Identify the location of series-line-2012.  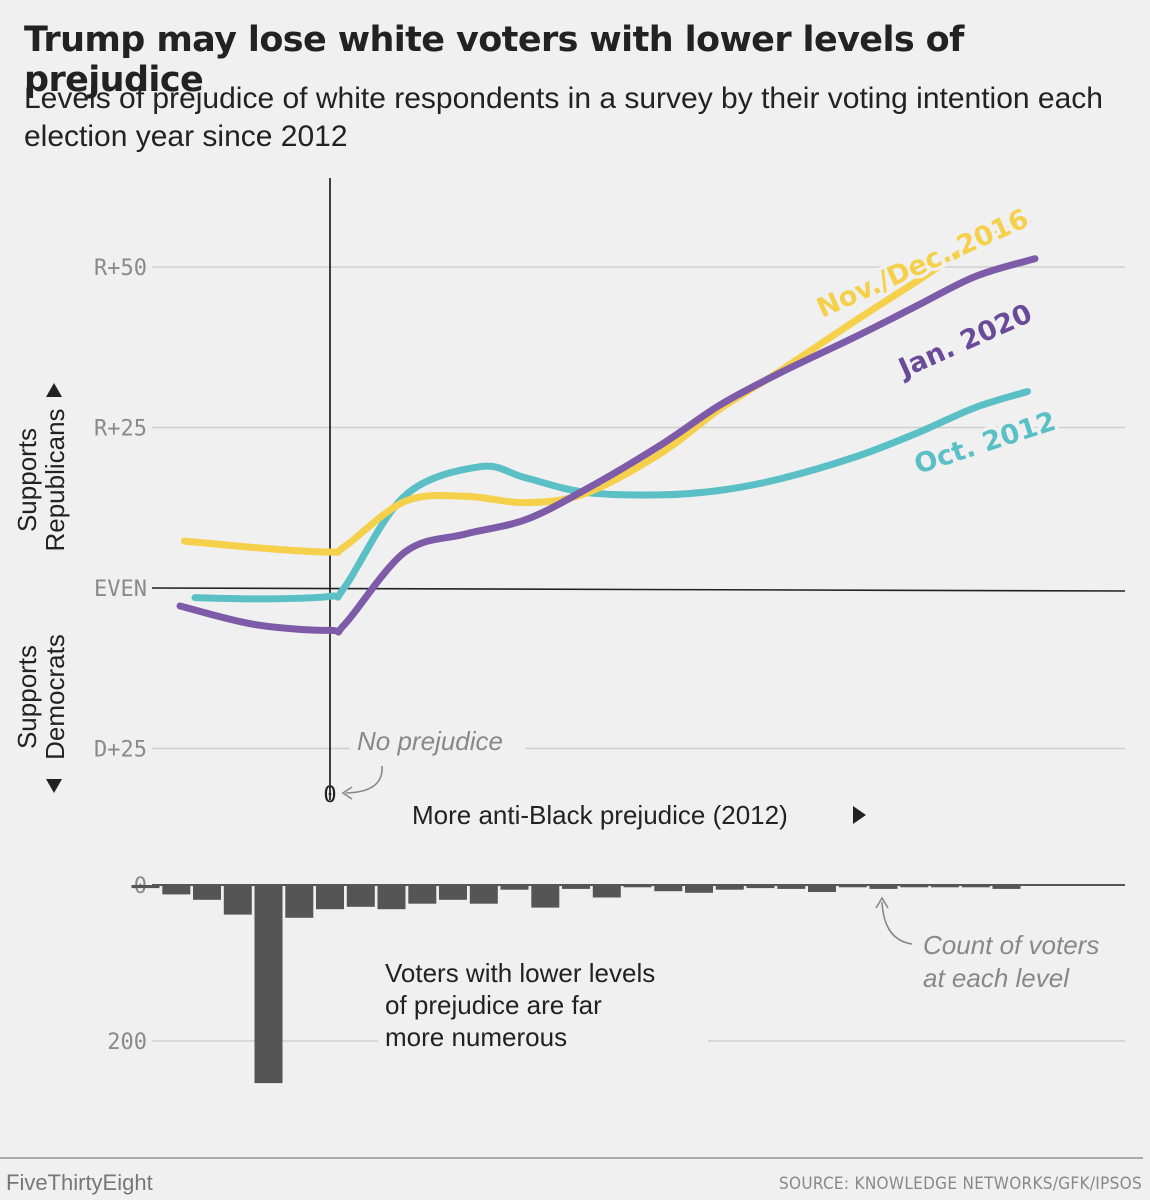
(611, 495).